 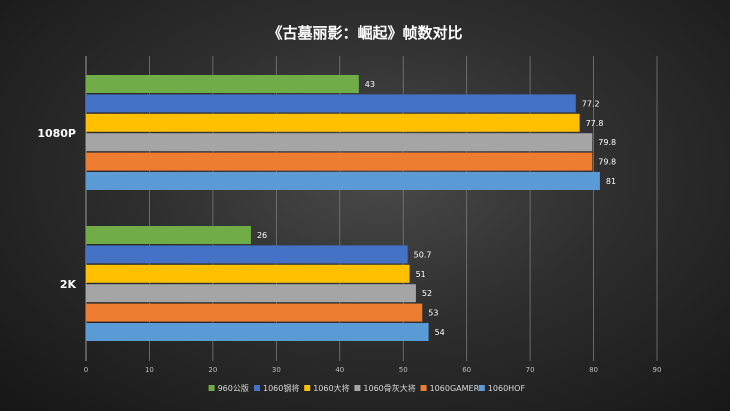 What do you see at coordinates (389, 388) in the screenshot?
I see `legend-entry: 1060骨灰大将` at bounding box center [389, 388].